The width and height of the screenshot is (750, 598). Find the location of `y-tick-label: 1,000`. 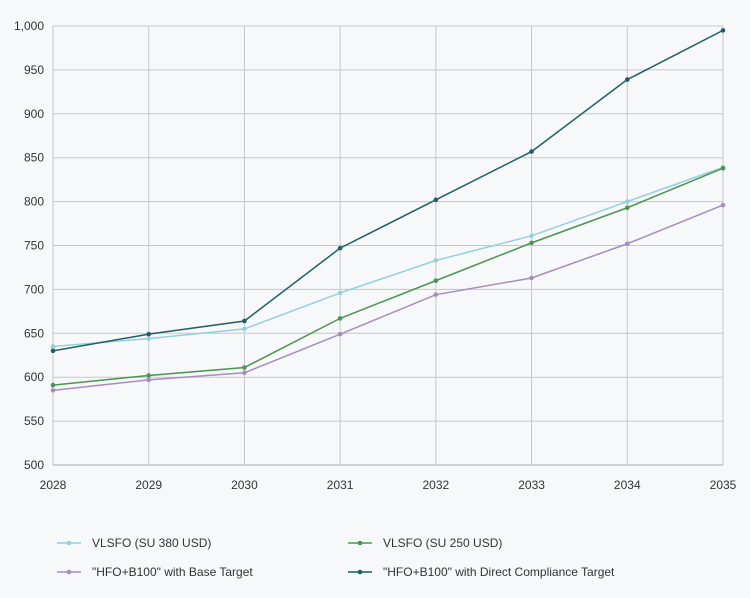

y-tick-label: 1,000 is located at coordinates (29, 26).